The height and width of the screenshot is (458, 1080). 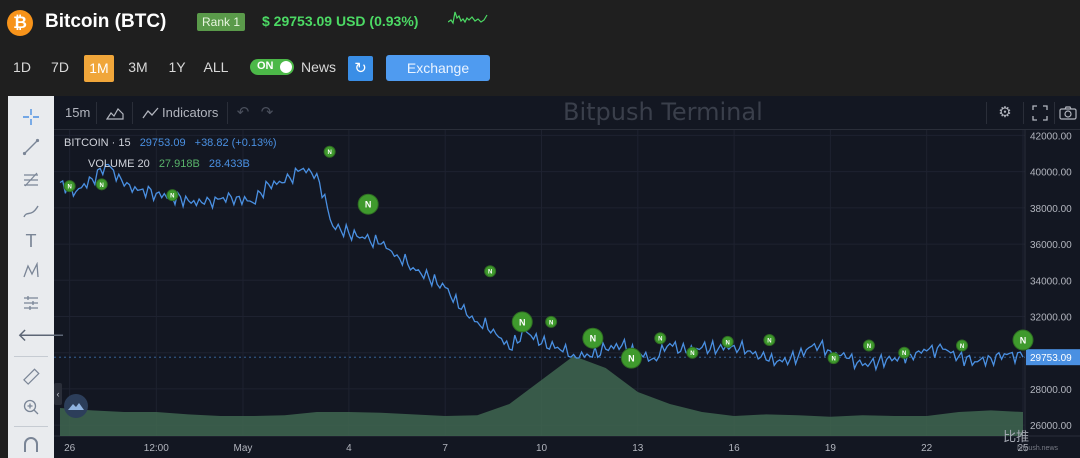 What do you see at coordinates (340, 21) in the screenshot?
I see `price-display: $ 29753.09 USD (0.93%)` at bounding box center [340, 21].